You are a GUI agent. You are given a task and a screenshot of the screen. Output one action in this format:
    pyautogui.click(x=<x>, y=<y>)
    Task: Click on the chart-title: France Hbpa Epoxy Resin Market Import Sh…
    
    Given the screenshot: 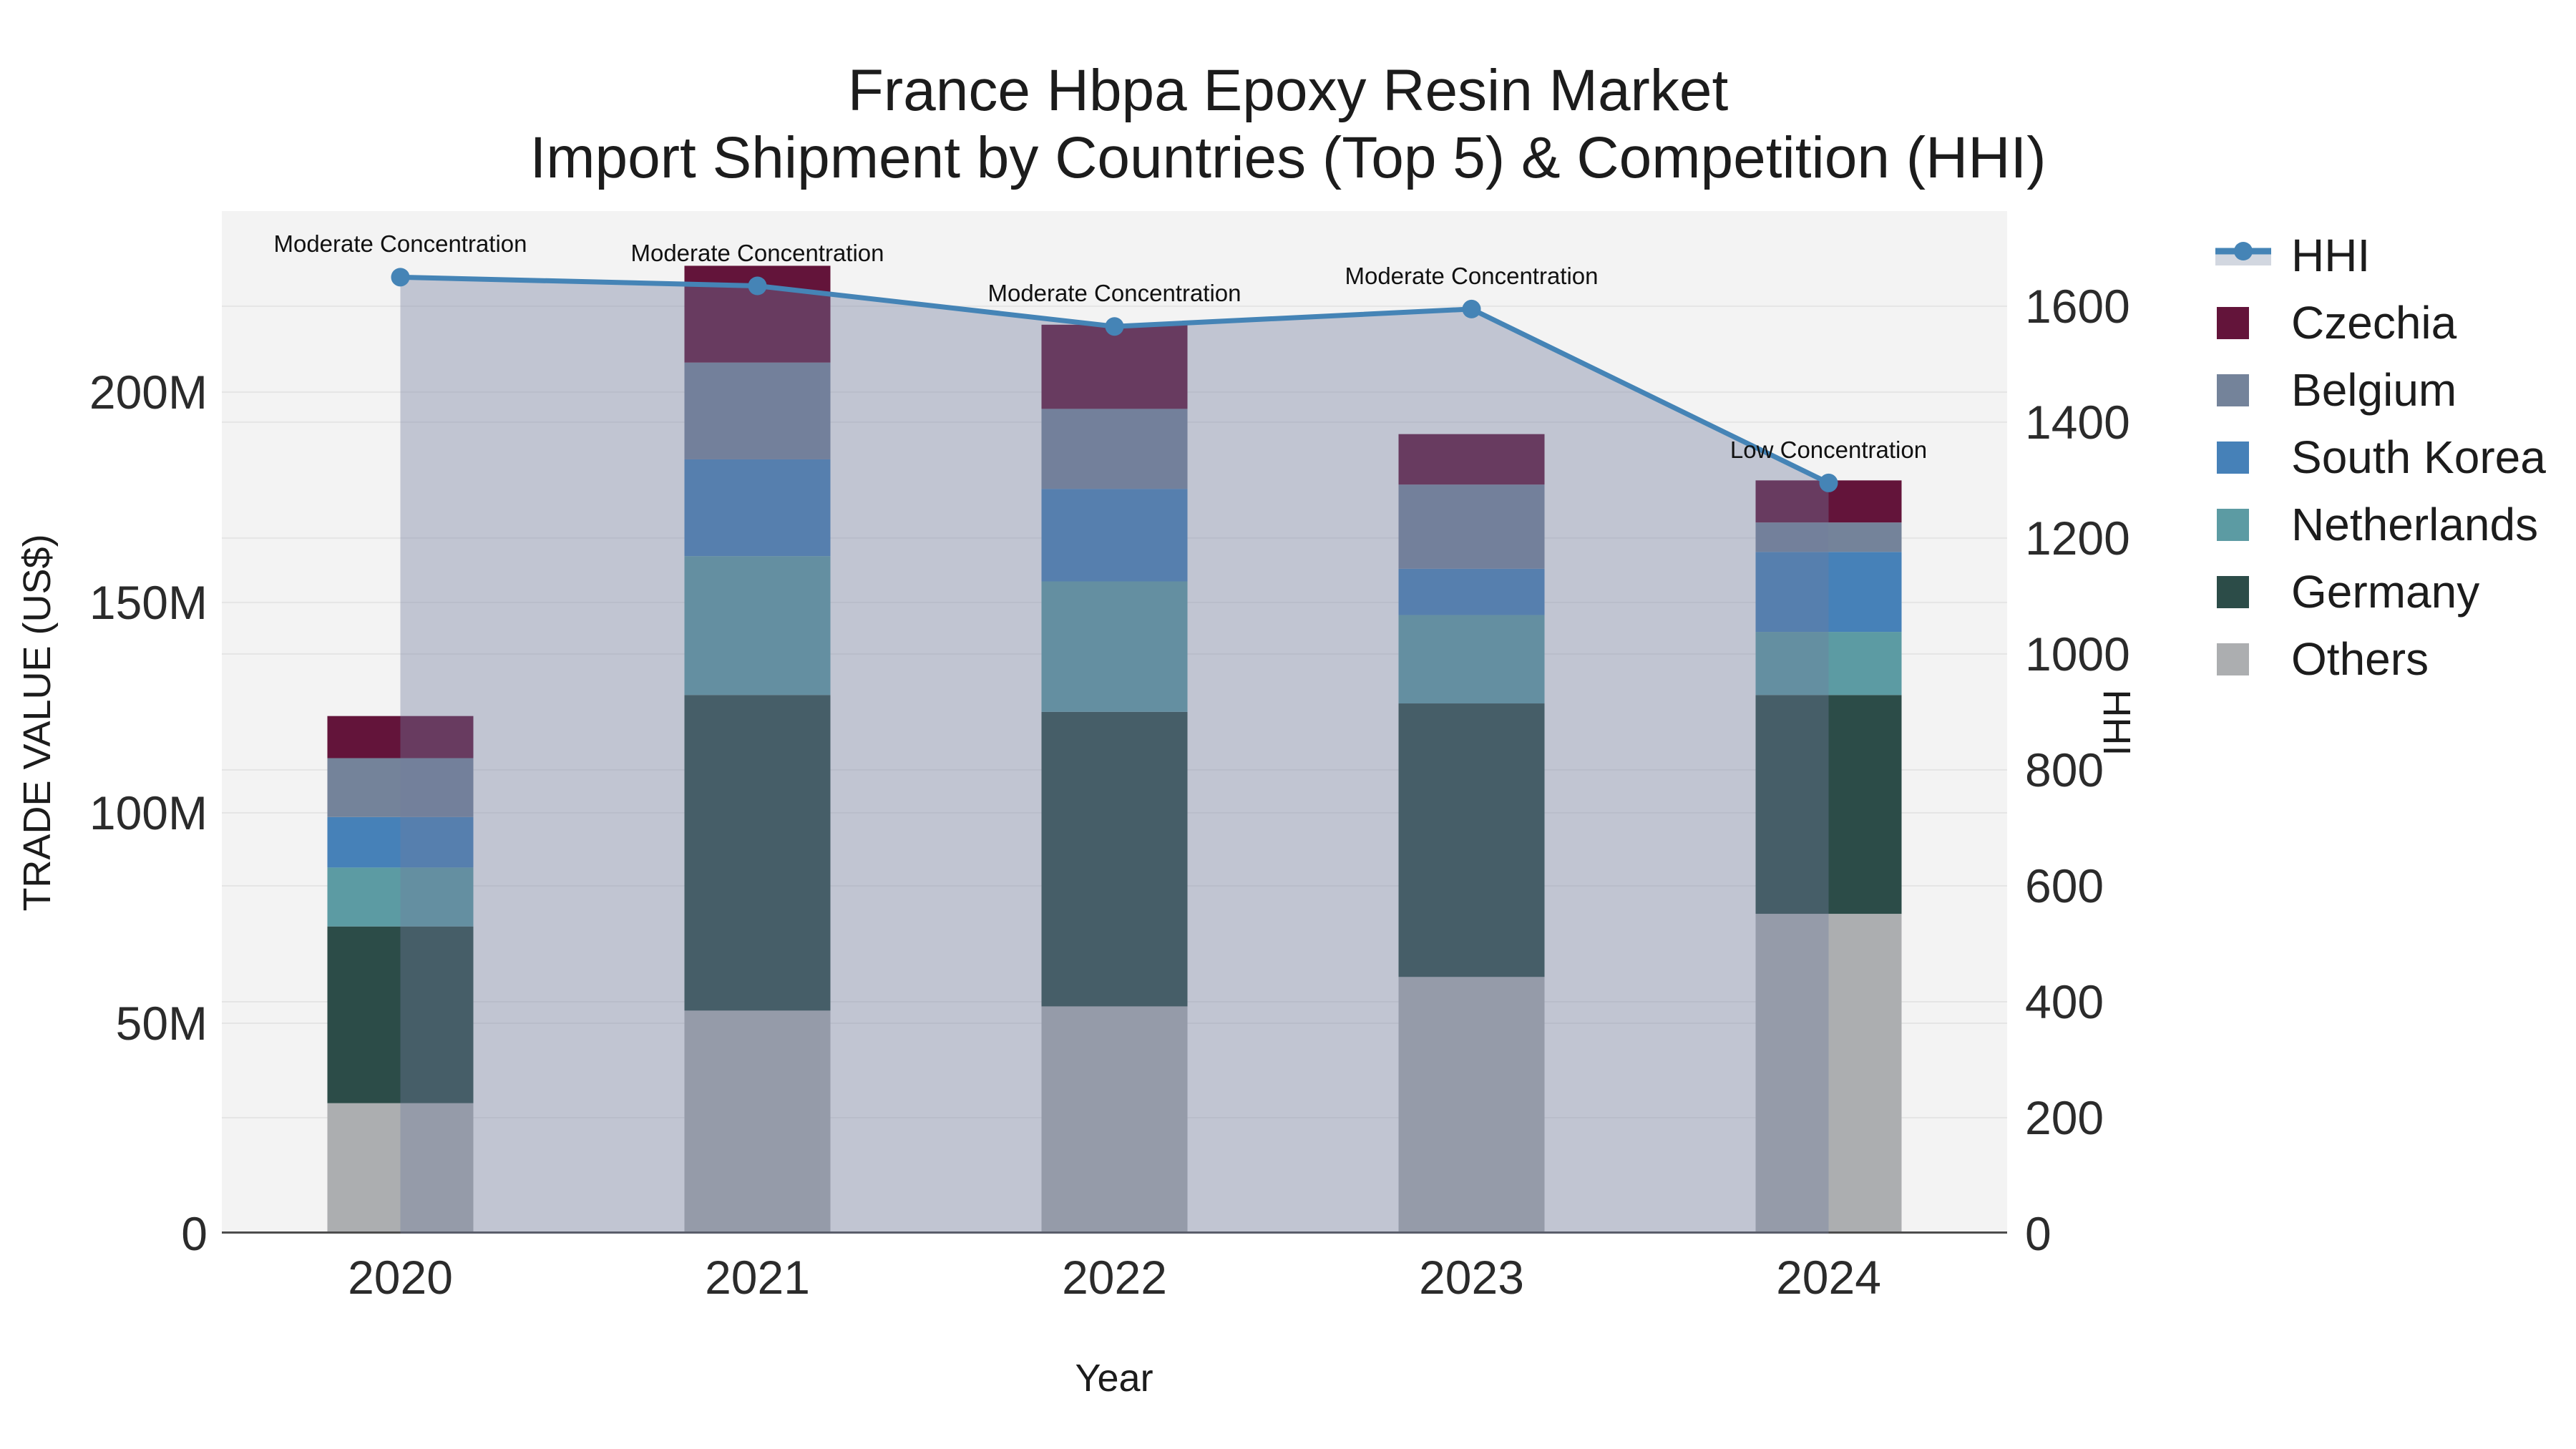 What is the action you would take?
    pyautogui.click(x=1288, y=124)
    